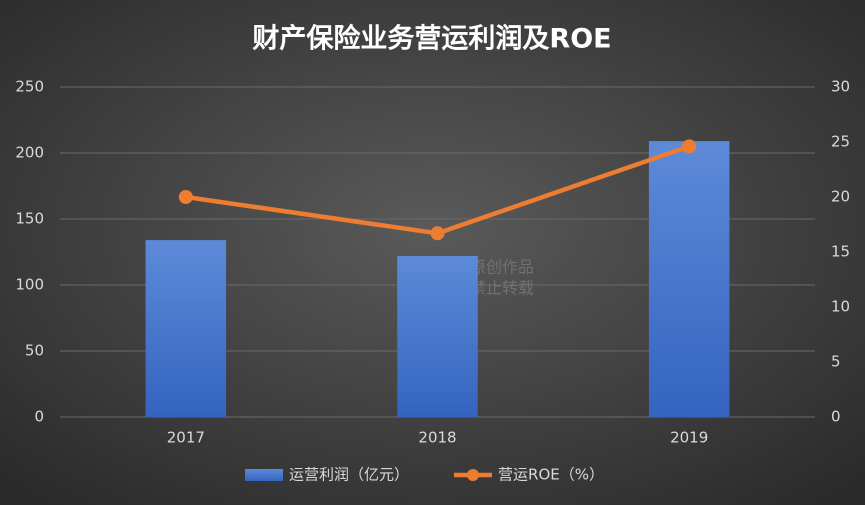 Image resolution: width=865 pixels, height=505 pixels. What do you see at coordinates (34, 351) in the screenshot?
I see `y-tick-label: 50` at bounding box center [34, 351].